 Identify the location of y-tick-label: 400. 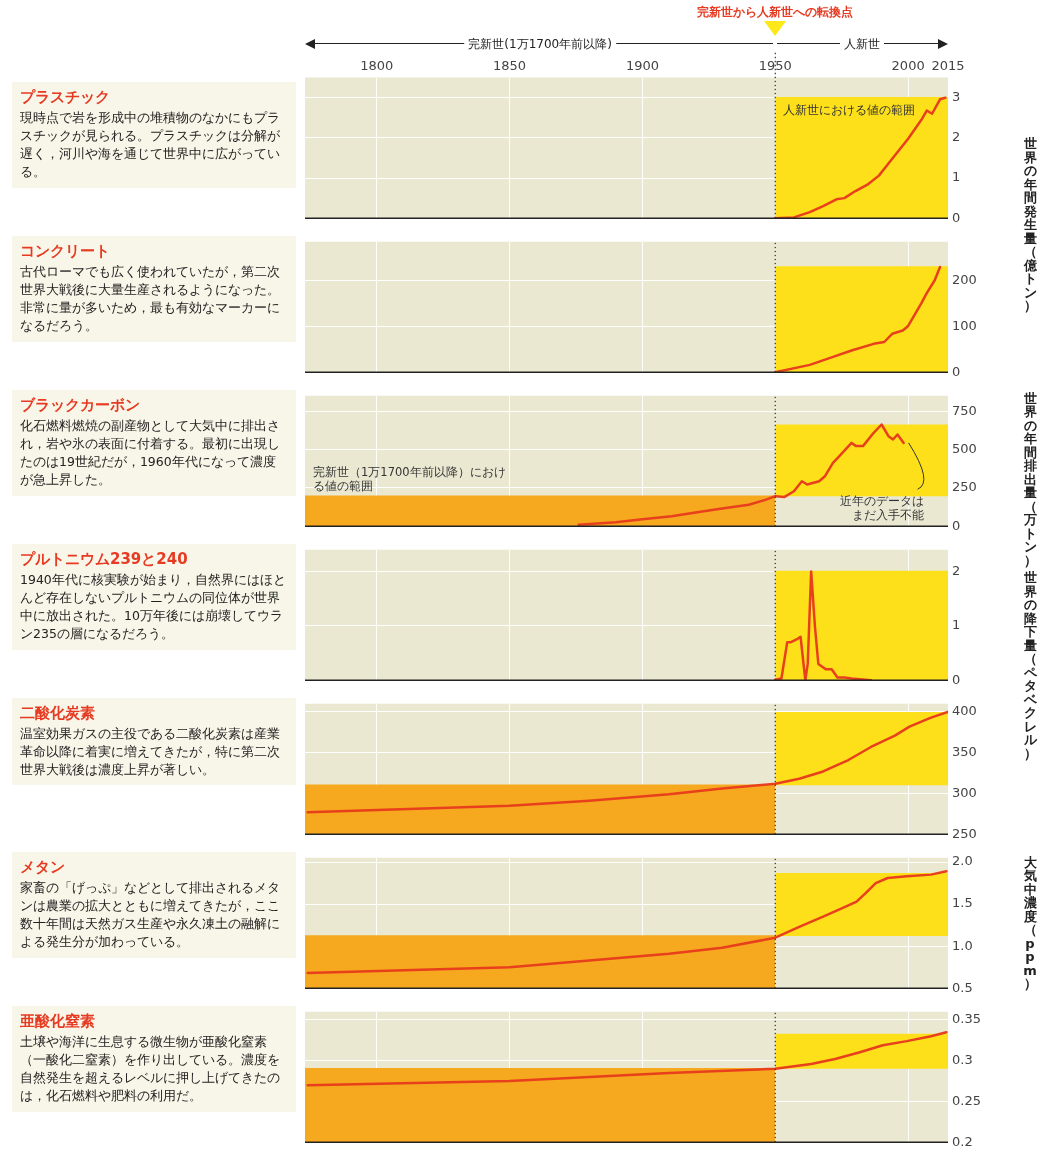
(964, 711).